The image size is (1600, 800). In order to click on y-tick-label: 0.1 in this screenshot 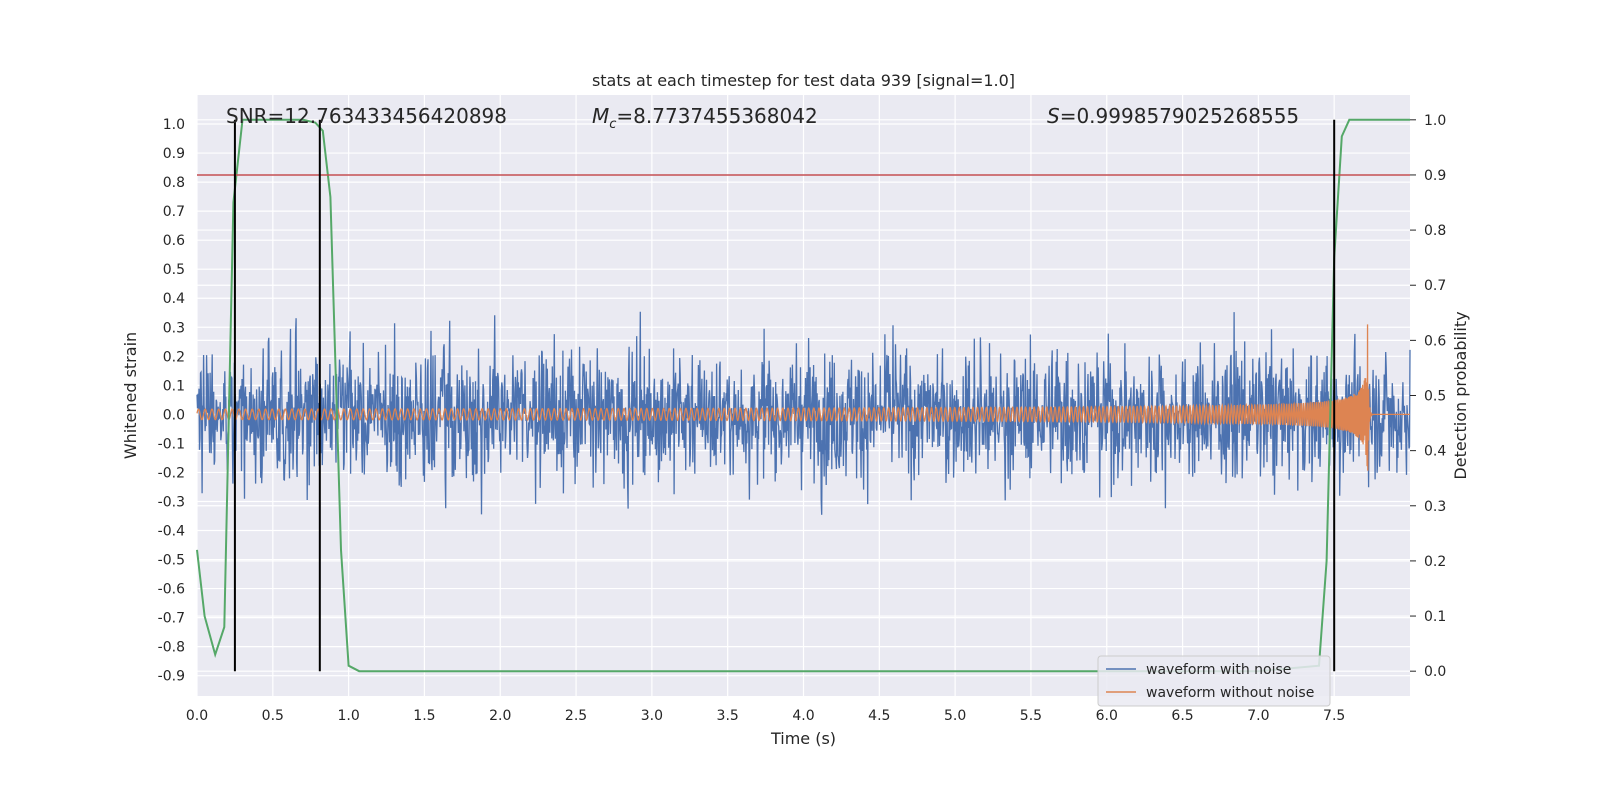, I will do `click(174, 386)`.